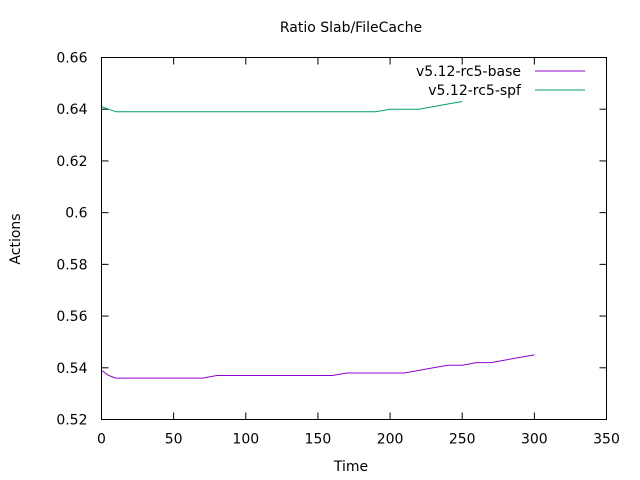  What do you see at coordinates (174, 440) in the screenshot?
I see `x-tick-label: 50` at bounding box center [174, 440].